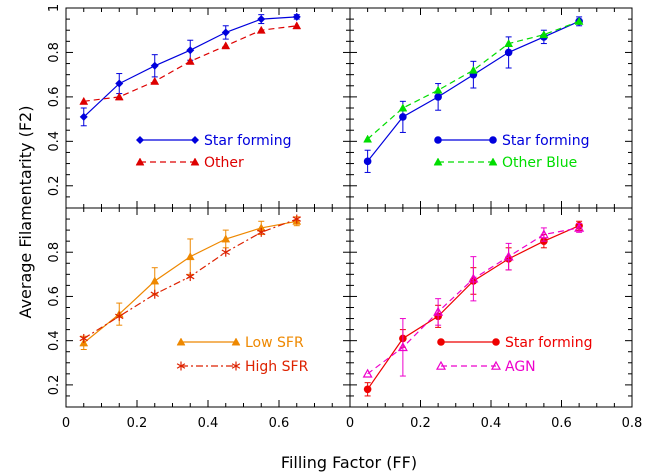 The image size is (659, 476). I want to click on y-tick-label: 0.2, so click(54, 185).